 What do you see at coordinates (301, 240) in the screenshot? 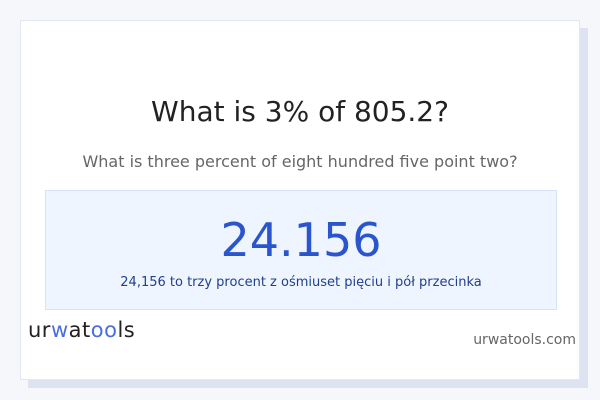
I see `answer-value: 24.156` at bounding box center [301, 240].